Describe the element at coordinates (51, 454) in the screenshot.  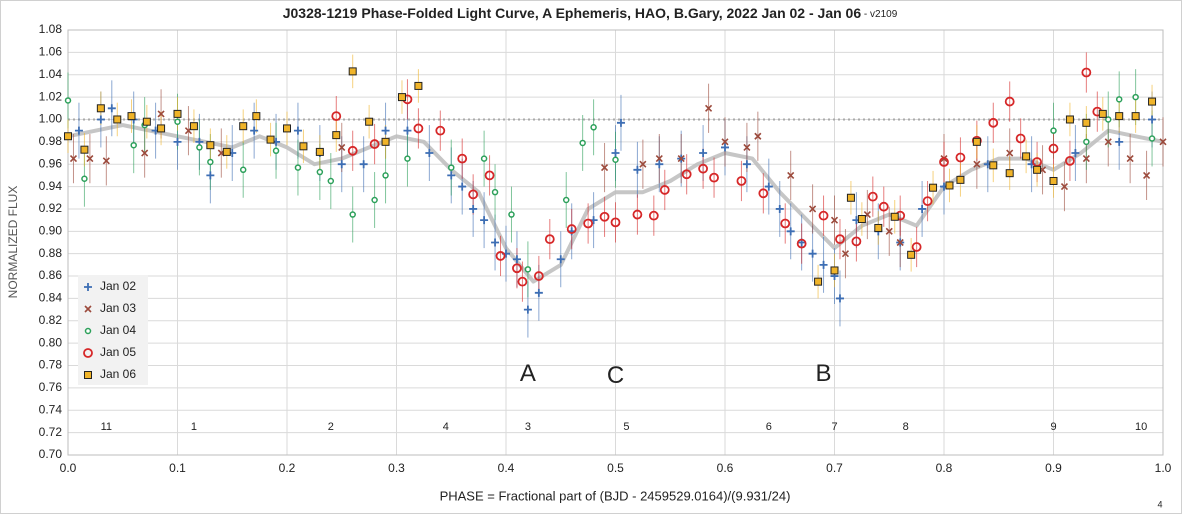
I see `y-tick-label: 0.70` at that location.